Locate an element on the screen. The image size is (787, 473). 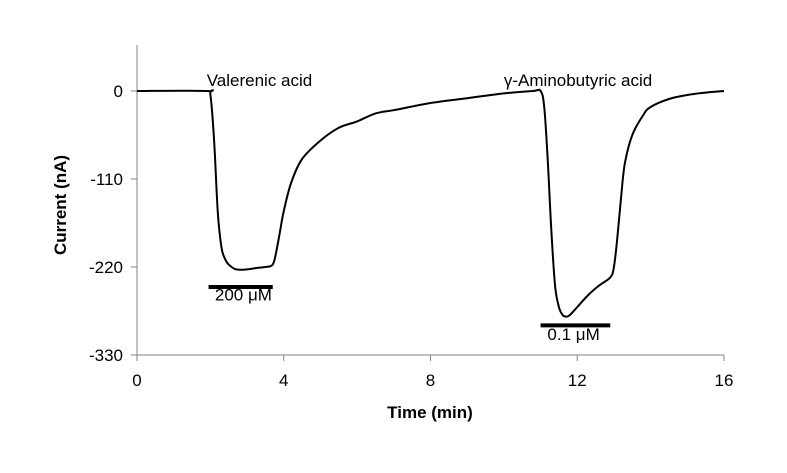
annotation-label: Valerenic acid is located at coordinates (260, 80).